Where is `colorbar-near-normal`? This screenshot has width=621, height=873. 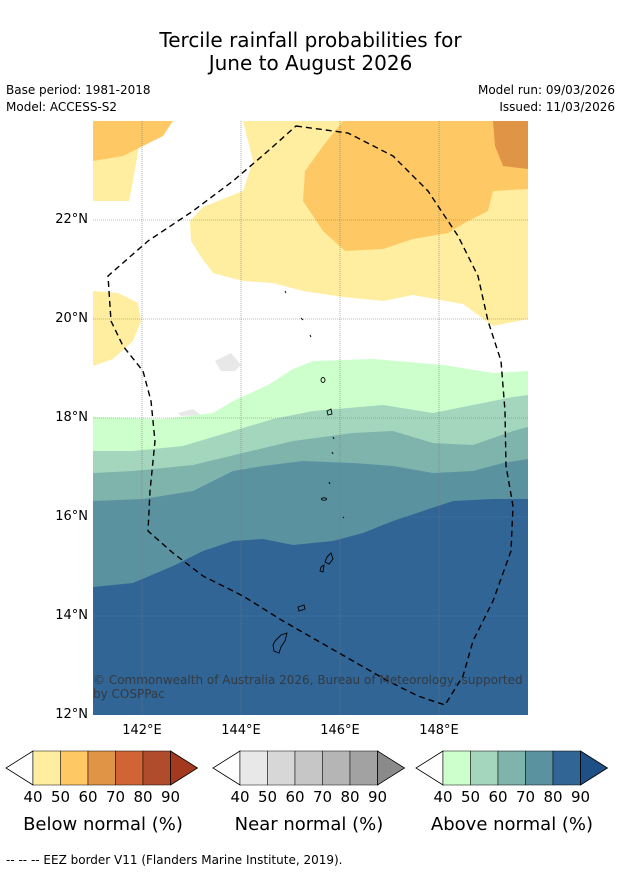
colorbar-near-normal is located at coordinates (309, 768).